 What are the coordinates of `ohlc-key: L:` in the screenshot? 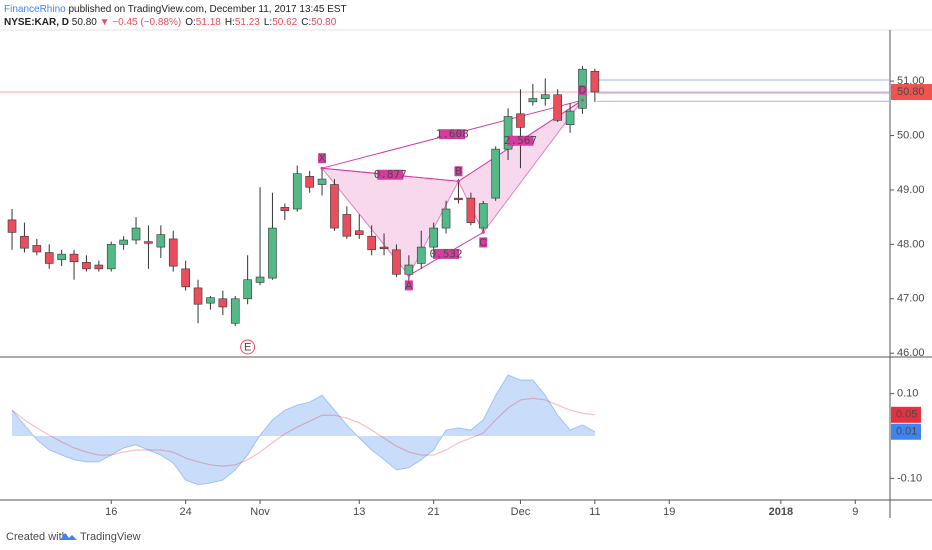 It's located at (268, 22).